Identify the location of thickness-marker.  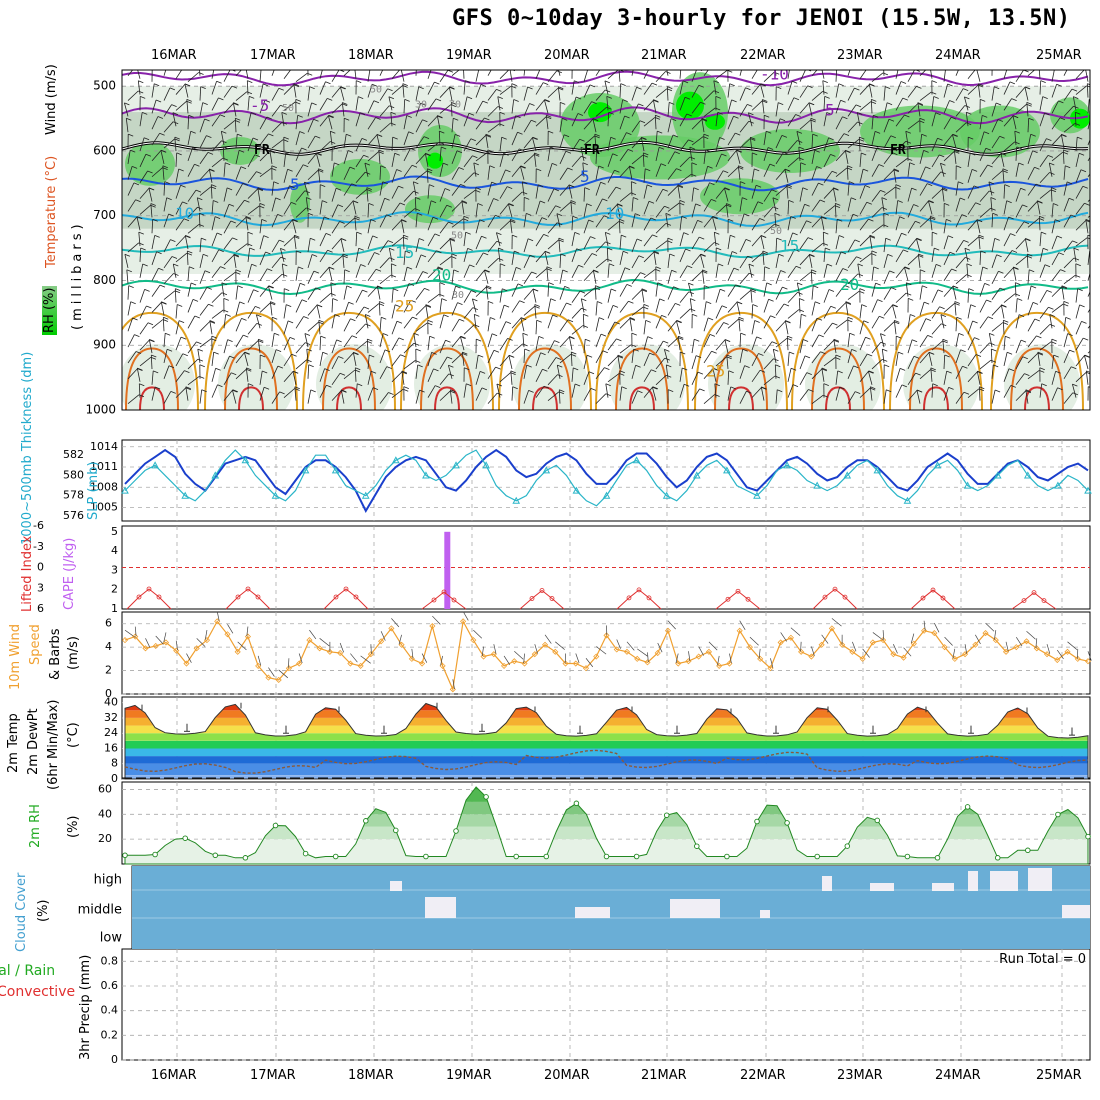
(1027, 475).